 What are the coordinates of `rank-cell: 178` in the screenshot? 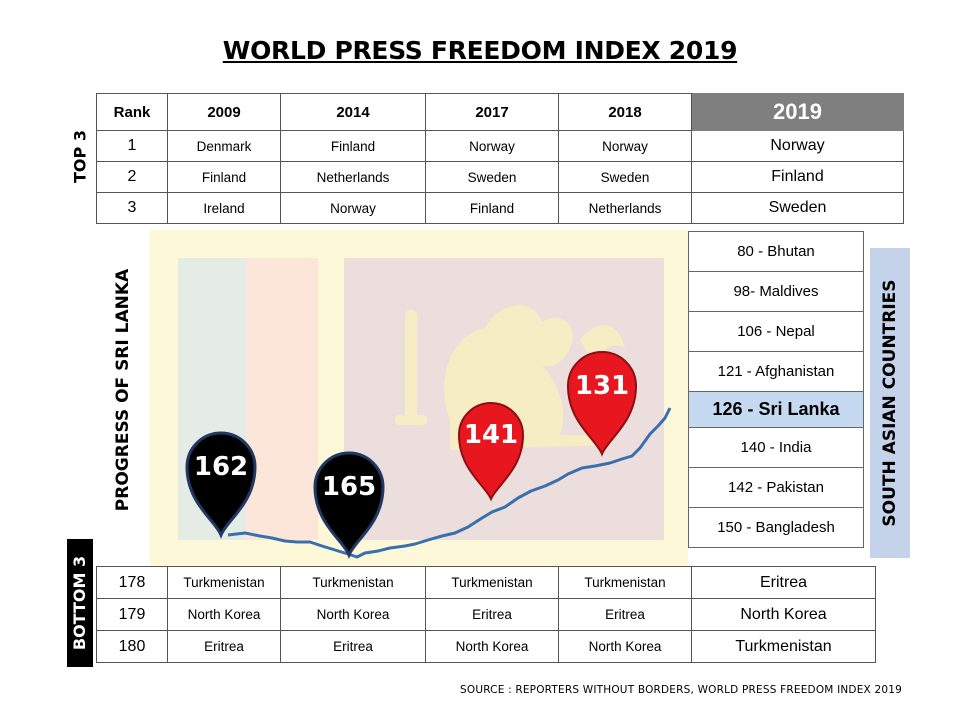 It's located at (132, 582).